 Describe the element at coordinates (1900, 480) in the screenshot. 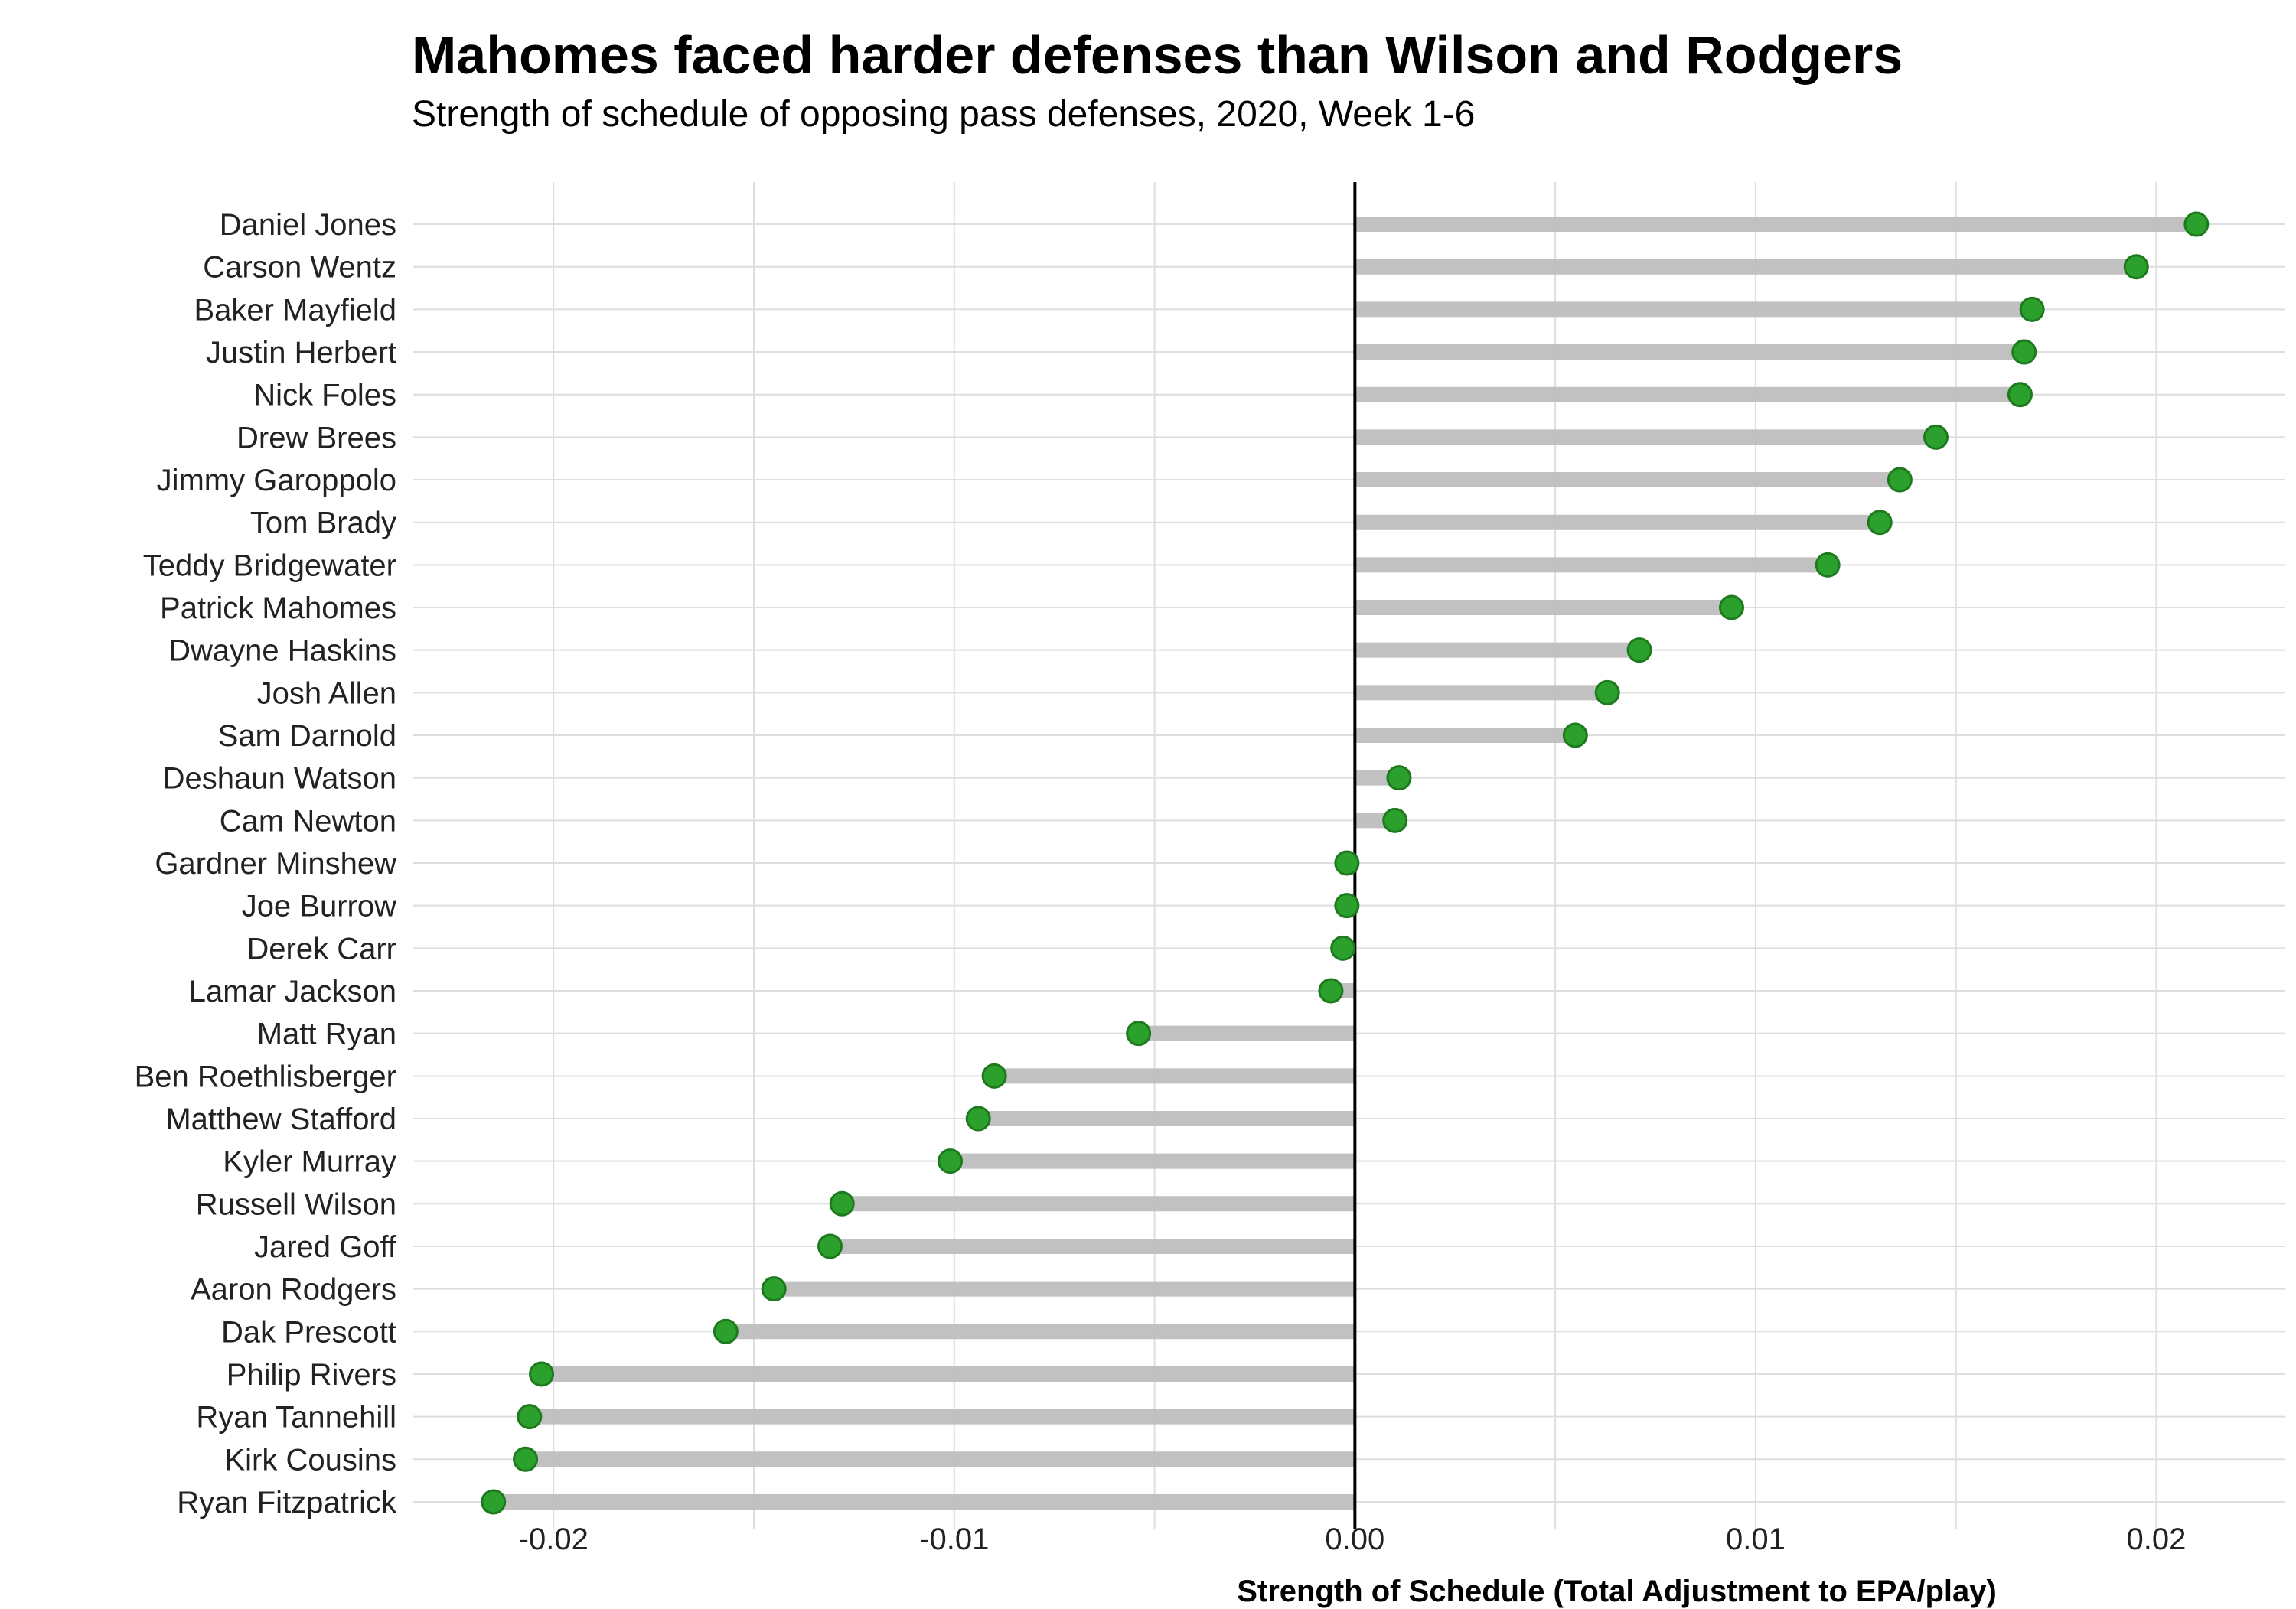

I see `point-jimmy-garoppolo` at that location.